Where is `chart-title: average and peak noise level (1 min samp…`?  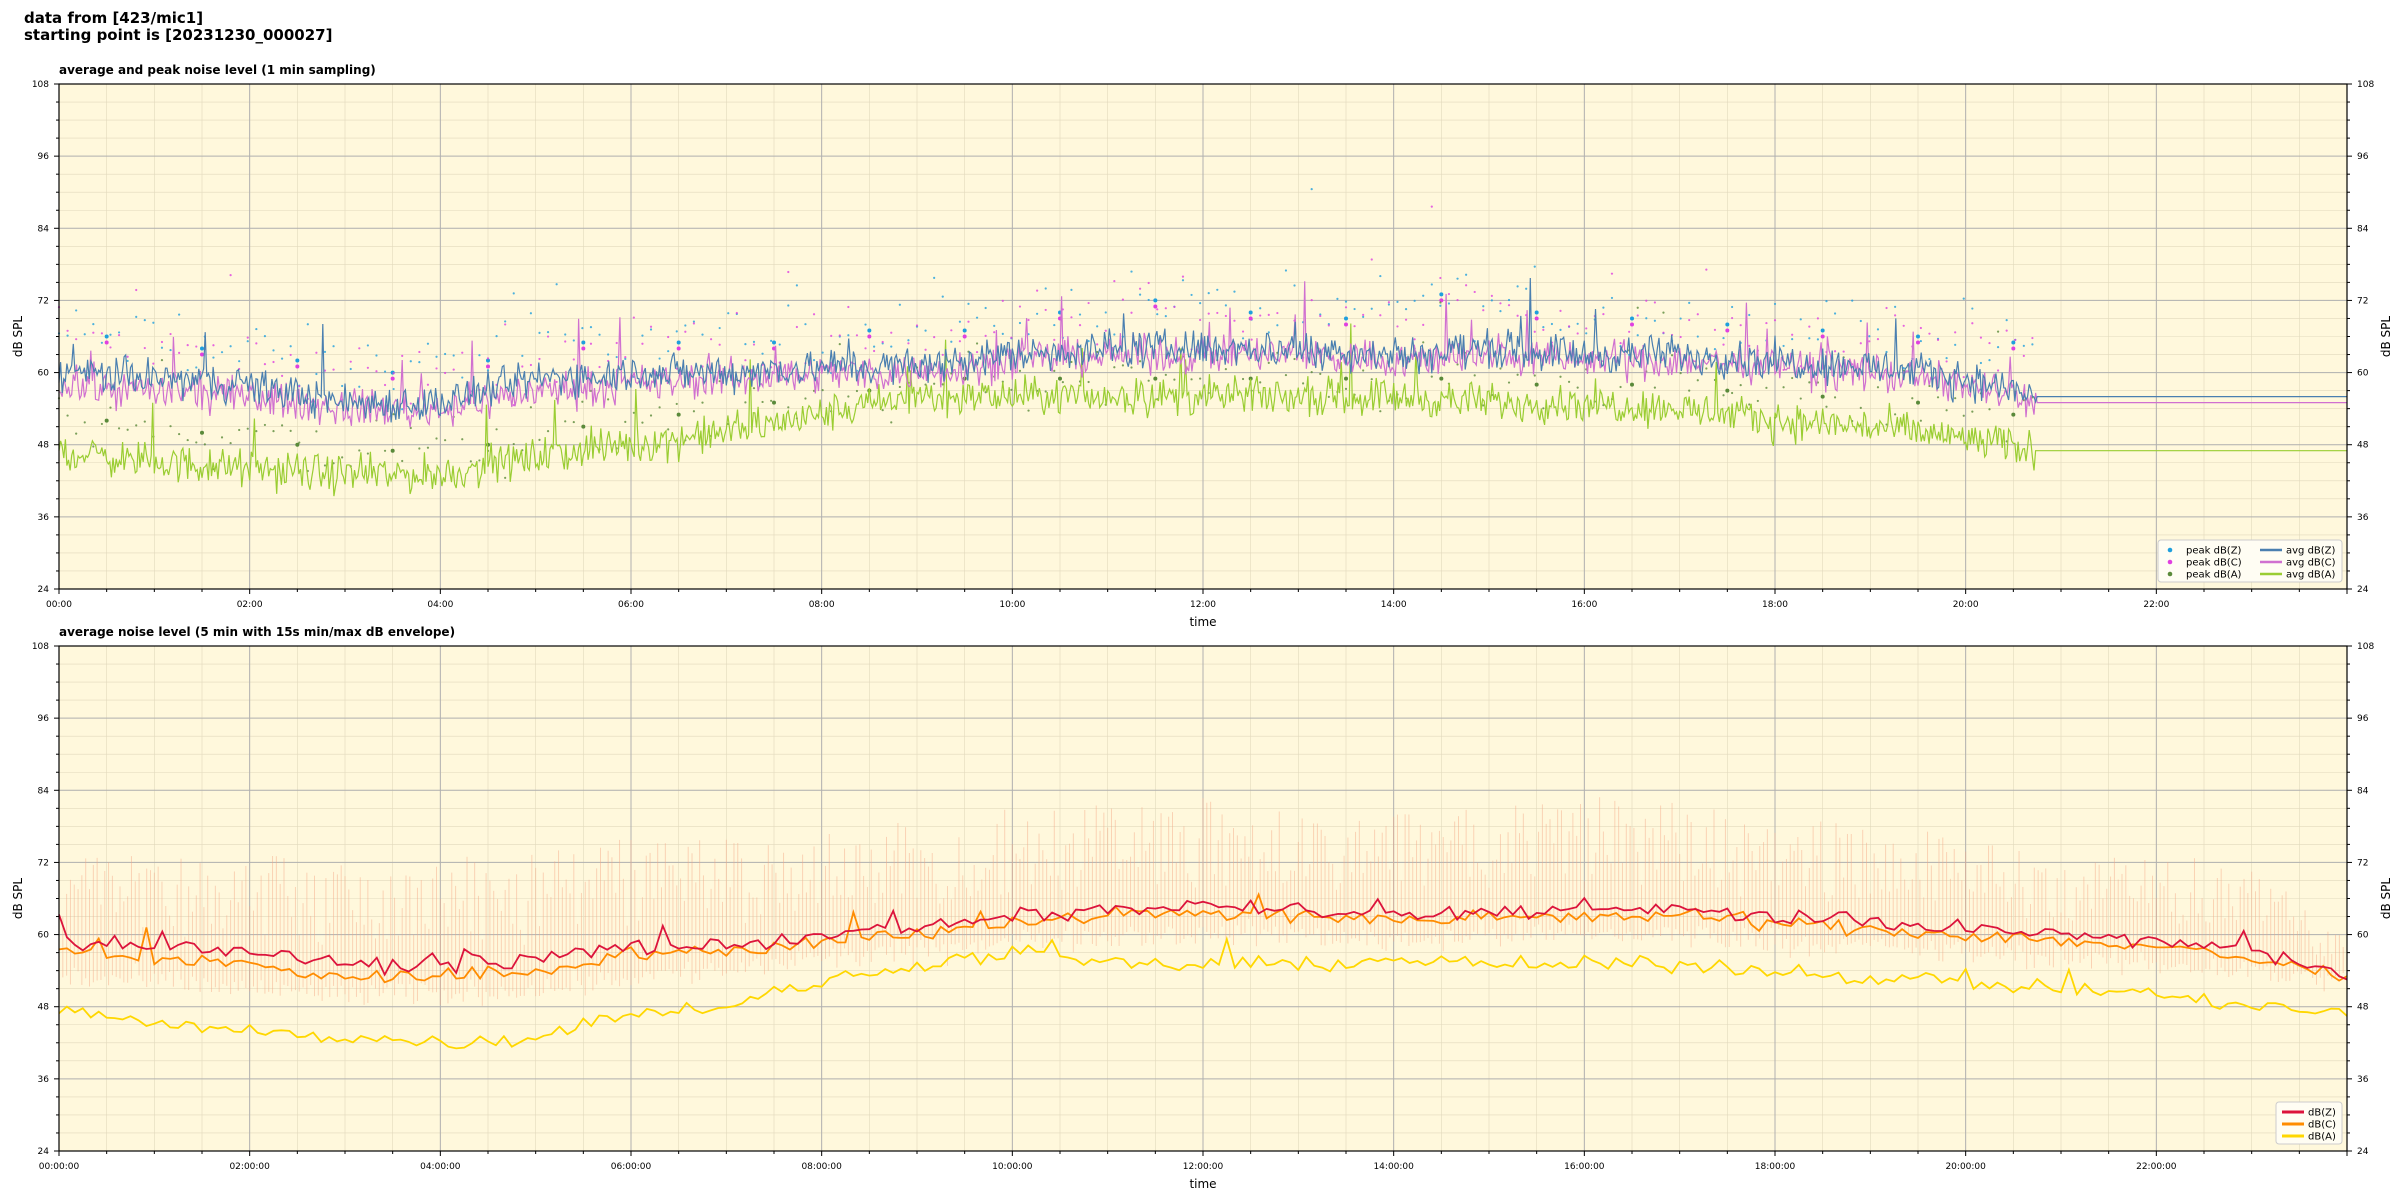
chart-title: average and peak noise level (1 min samp… is located at coordinates (217, 70).